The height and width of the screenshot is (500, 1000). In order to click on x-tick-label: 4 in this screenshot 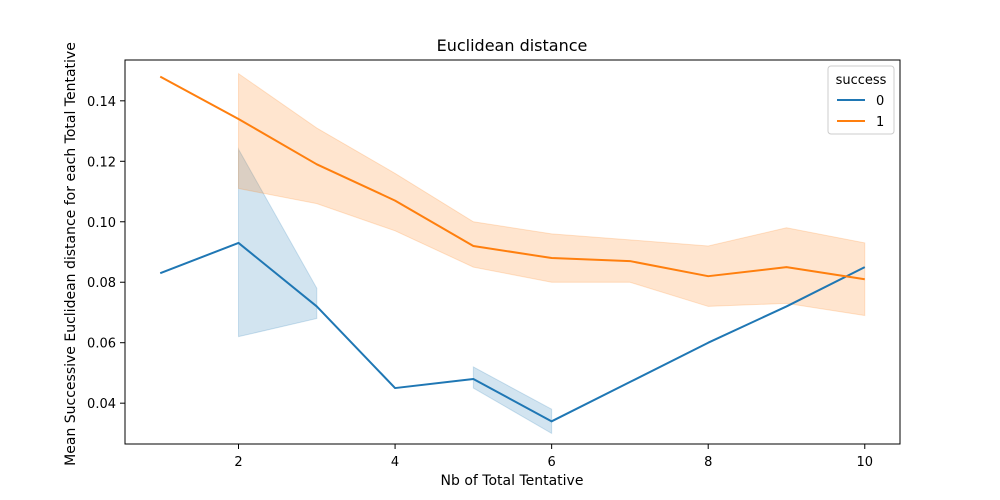, I will do `click(395, 462)`.